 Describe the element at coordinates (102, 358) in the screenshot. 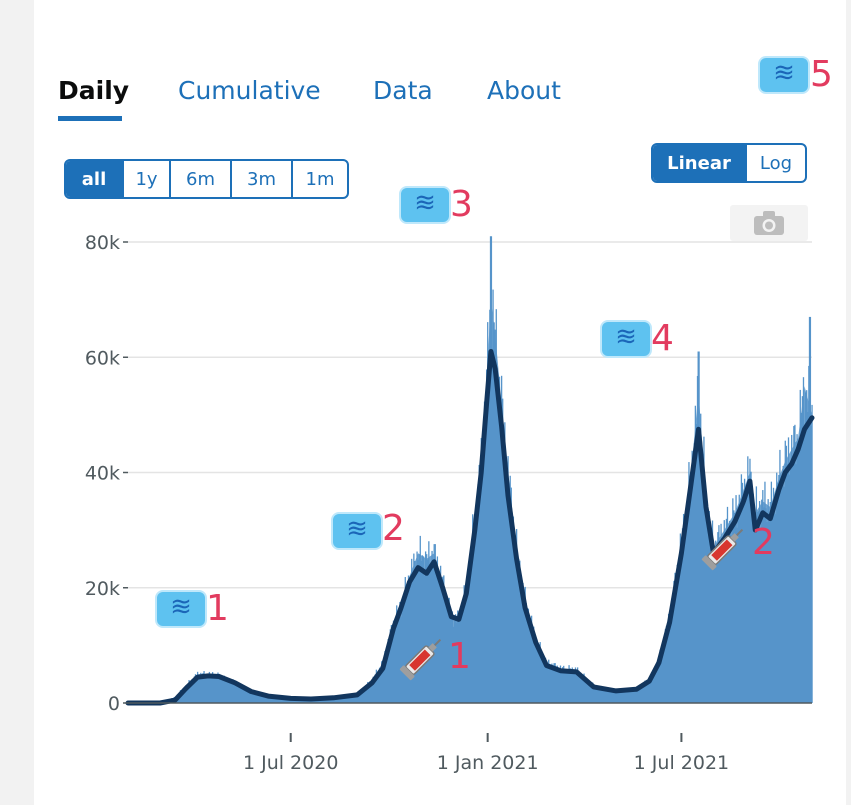

I see `y-tick-label: 60k` at that location.